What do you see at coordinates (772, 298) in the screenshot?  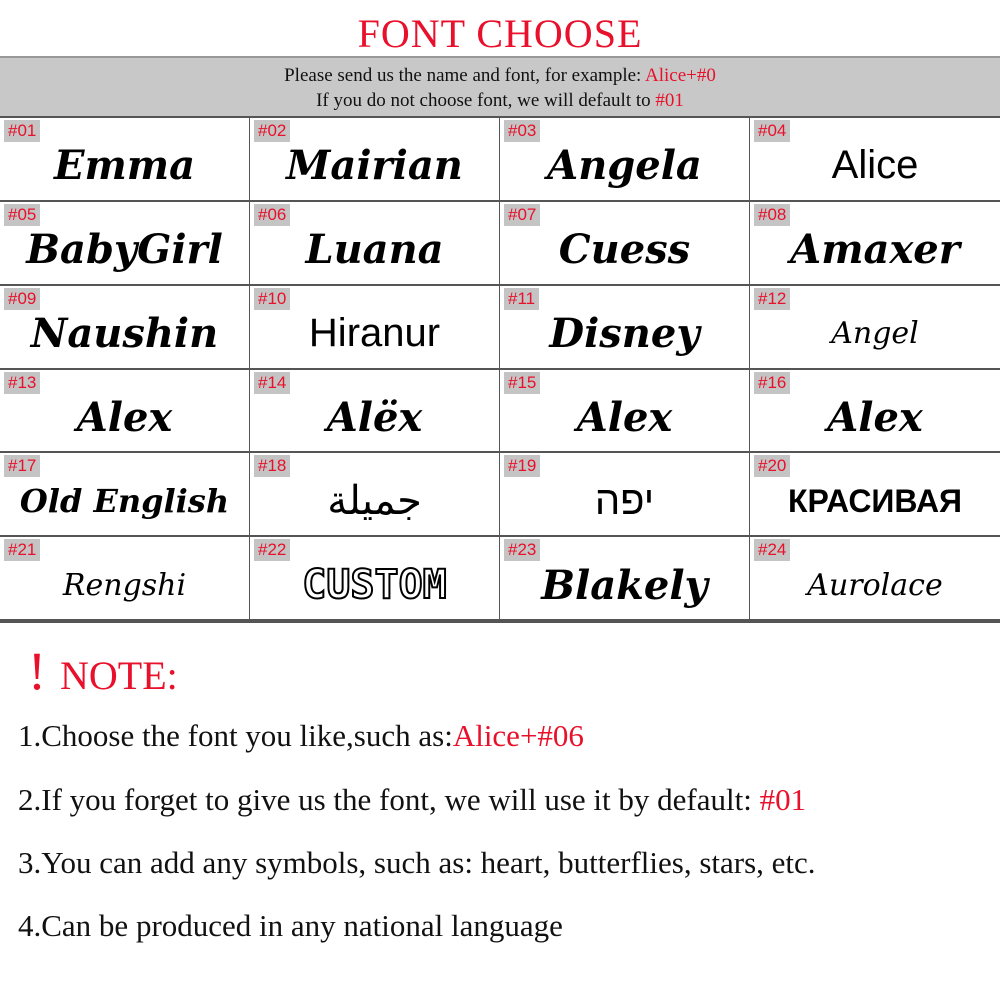 I see `font-number: #12` at bounding box center [772, 298].